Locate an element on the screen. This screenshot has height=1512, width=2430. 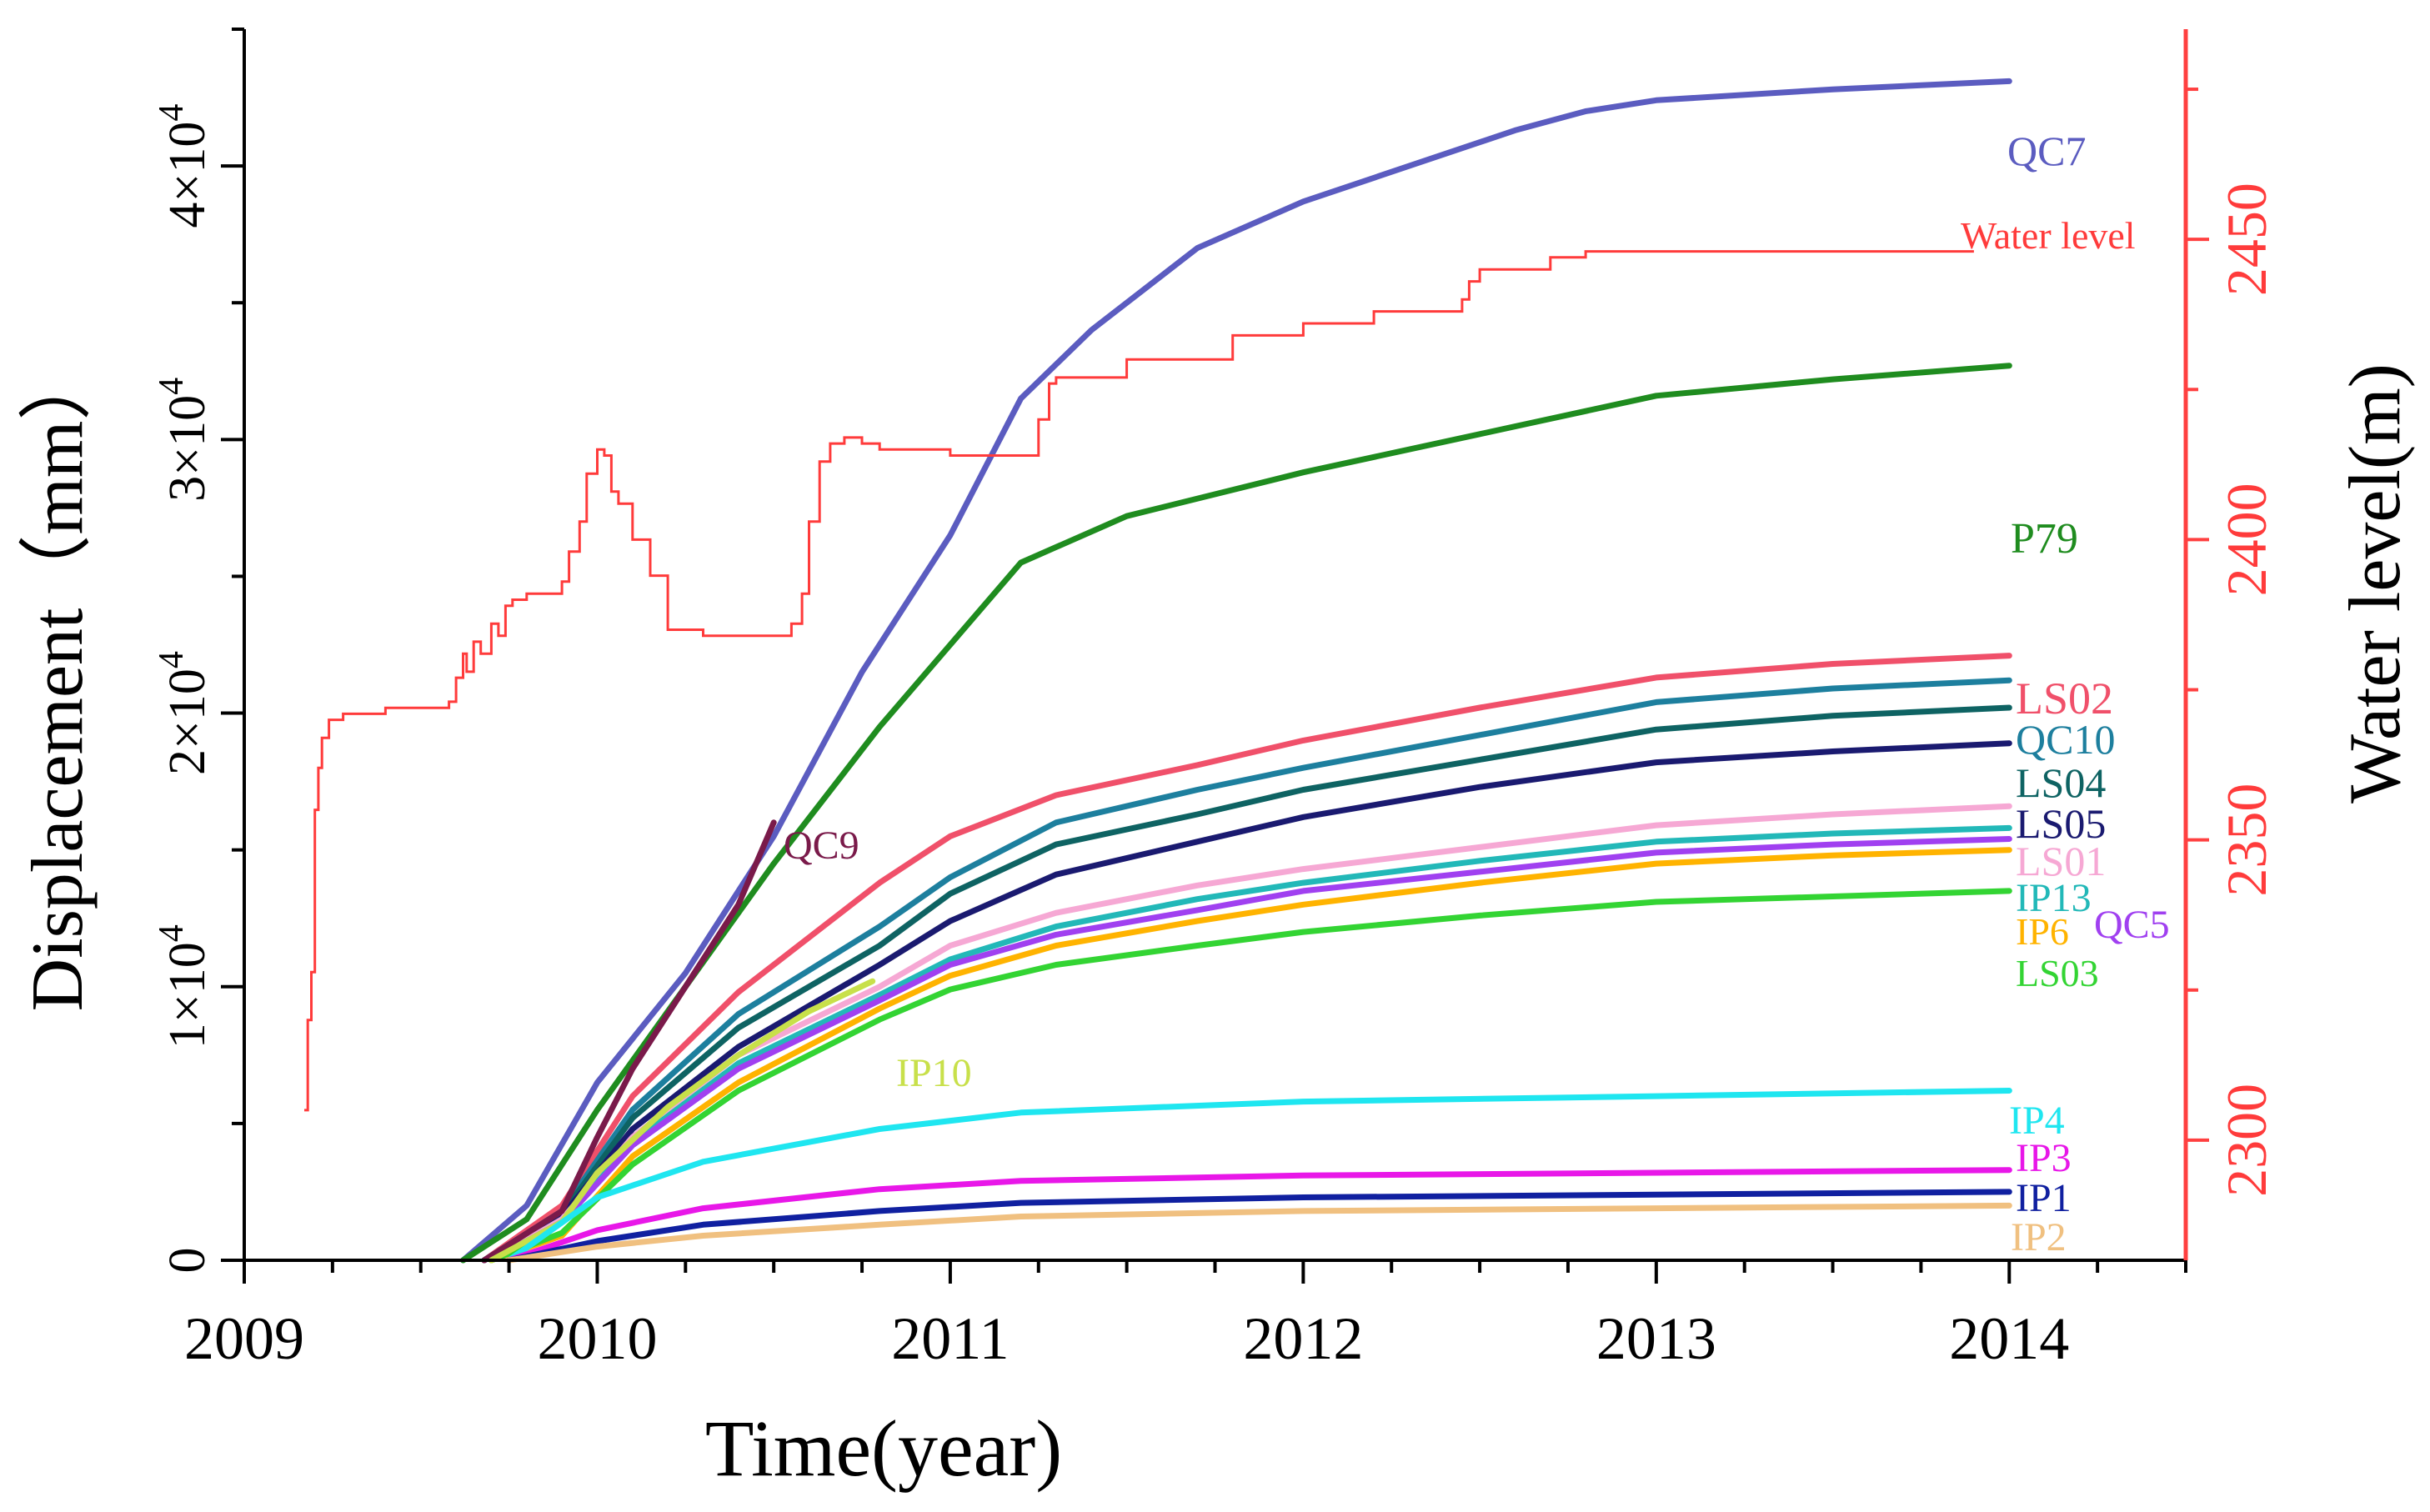
x-axis-title: Time(year) is located at coordinates (883, 1448).